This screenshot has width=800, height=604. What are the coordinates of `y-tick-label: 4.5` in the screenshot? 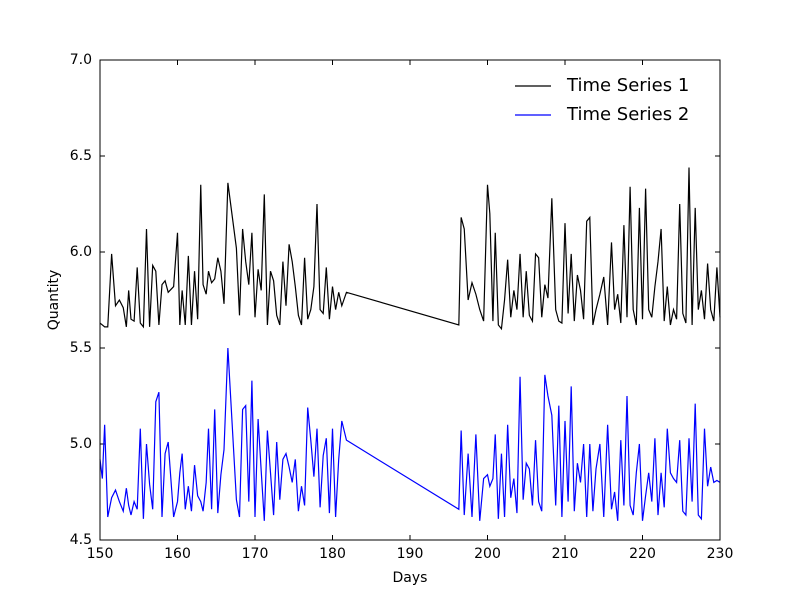 It's located at (81, 540).